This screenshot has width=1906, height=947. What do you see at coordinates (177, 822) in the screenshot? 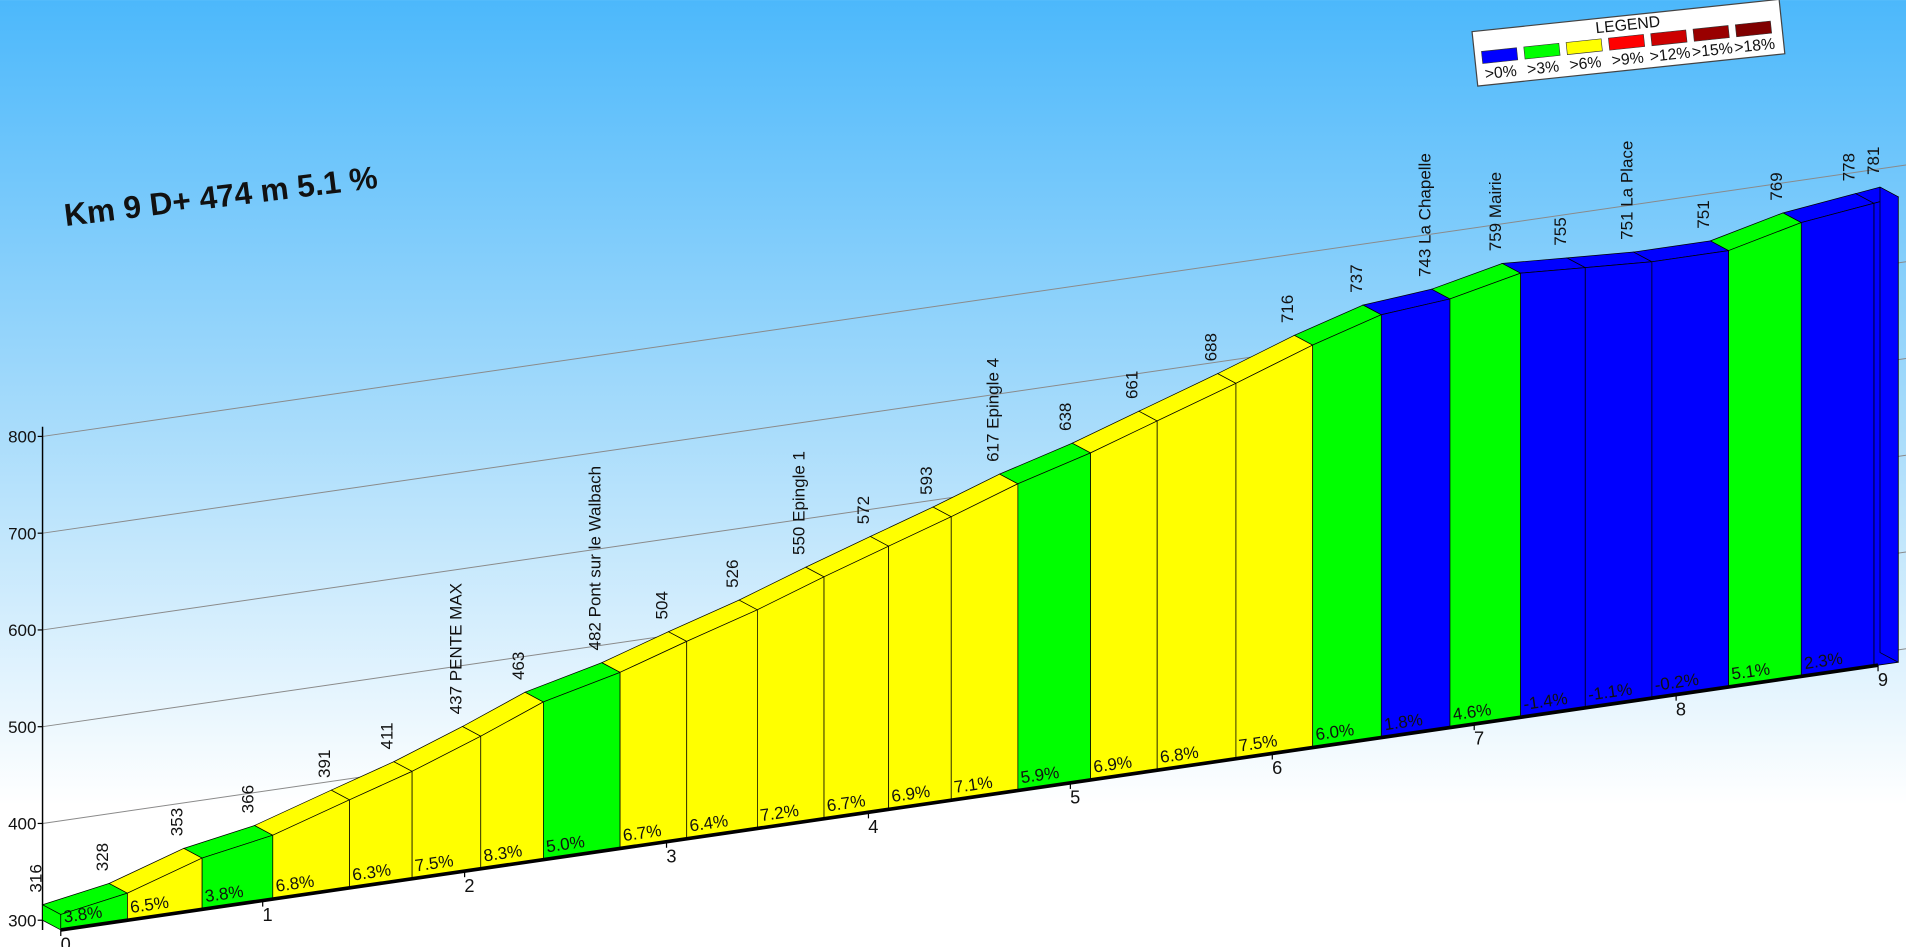
I see `elevation-label: 353` at bounding box center [177, 822].